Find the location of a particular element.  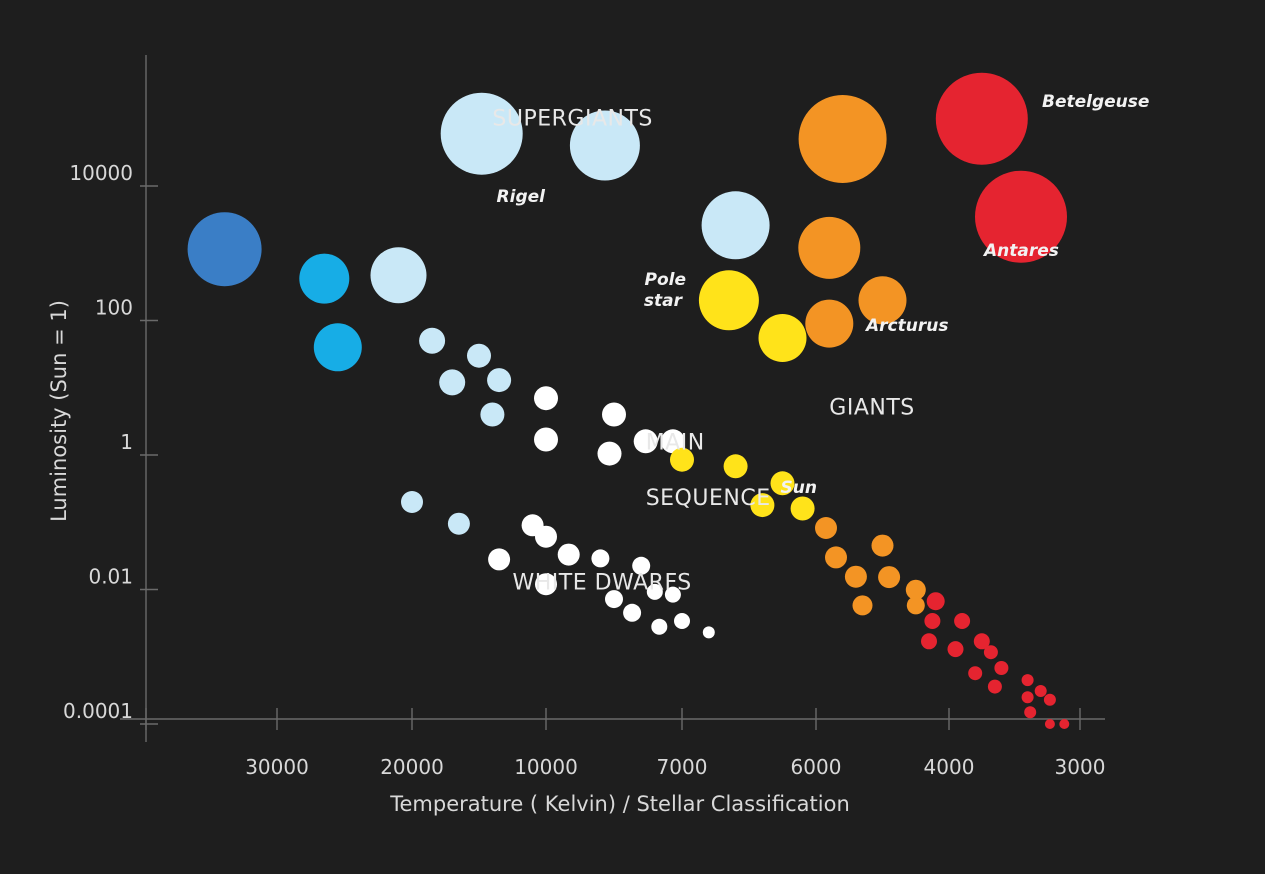

y-tick-label: 0.01 is located at coordinates (110, 577).